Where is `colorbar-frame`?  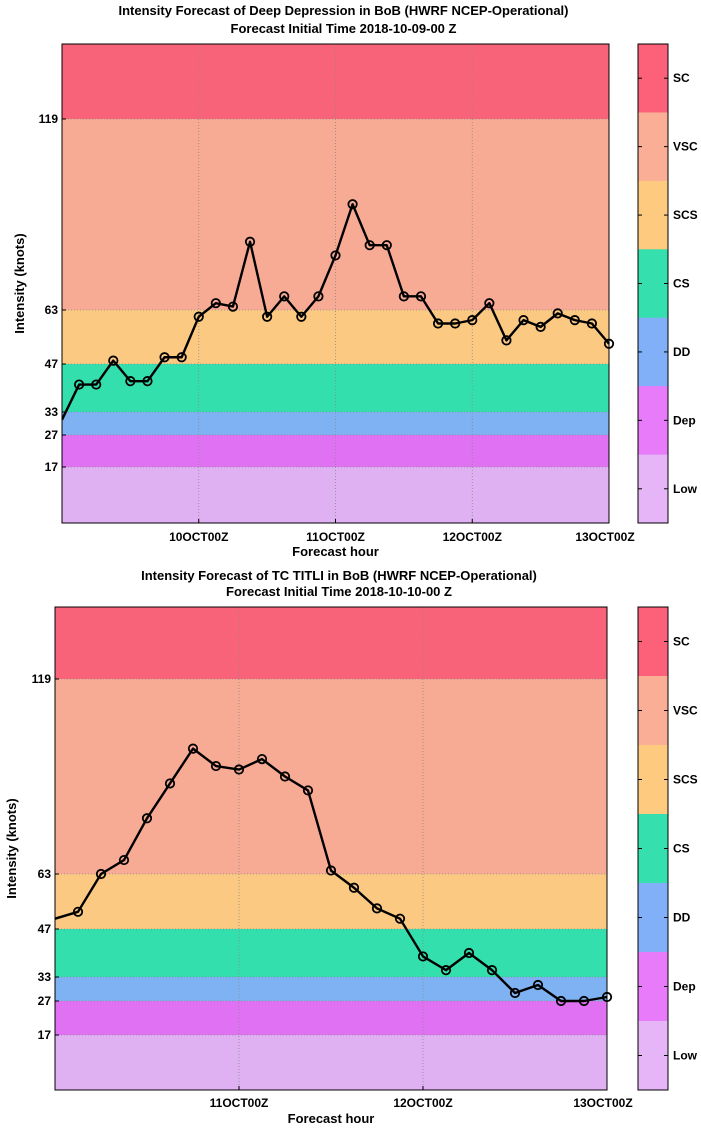
colorbar-frame is located at coordinates (653, 283).